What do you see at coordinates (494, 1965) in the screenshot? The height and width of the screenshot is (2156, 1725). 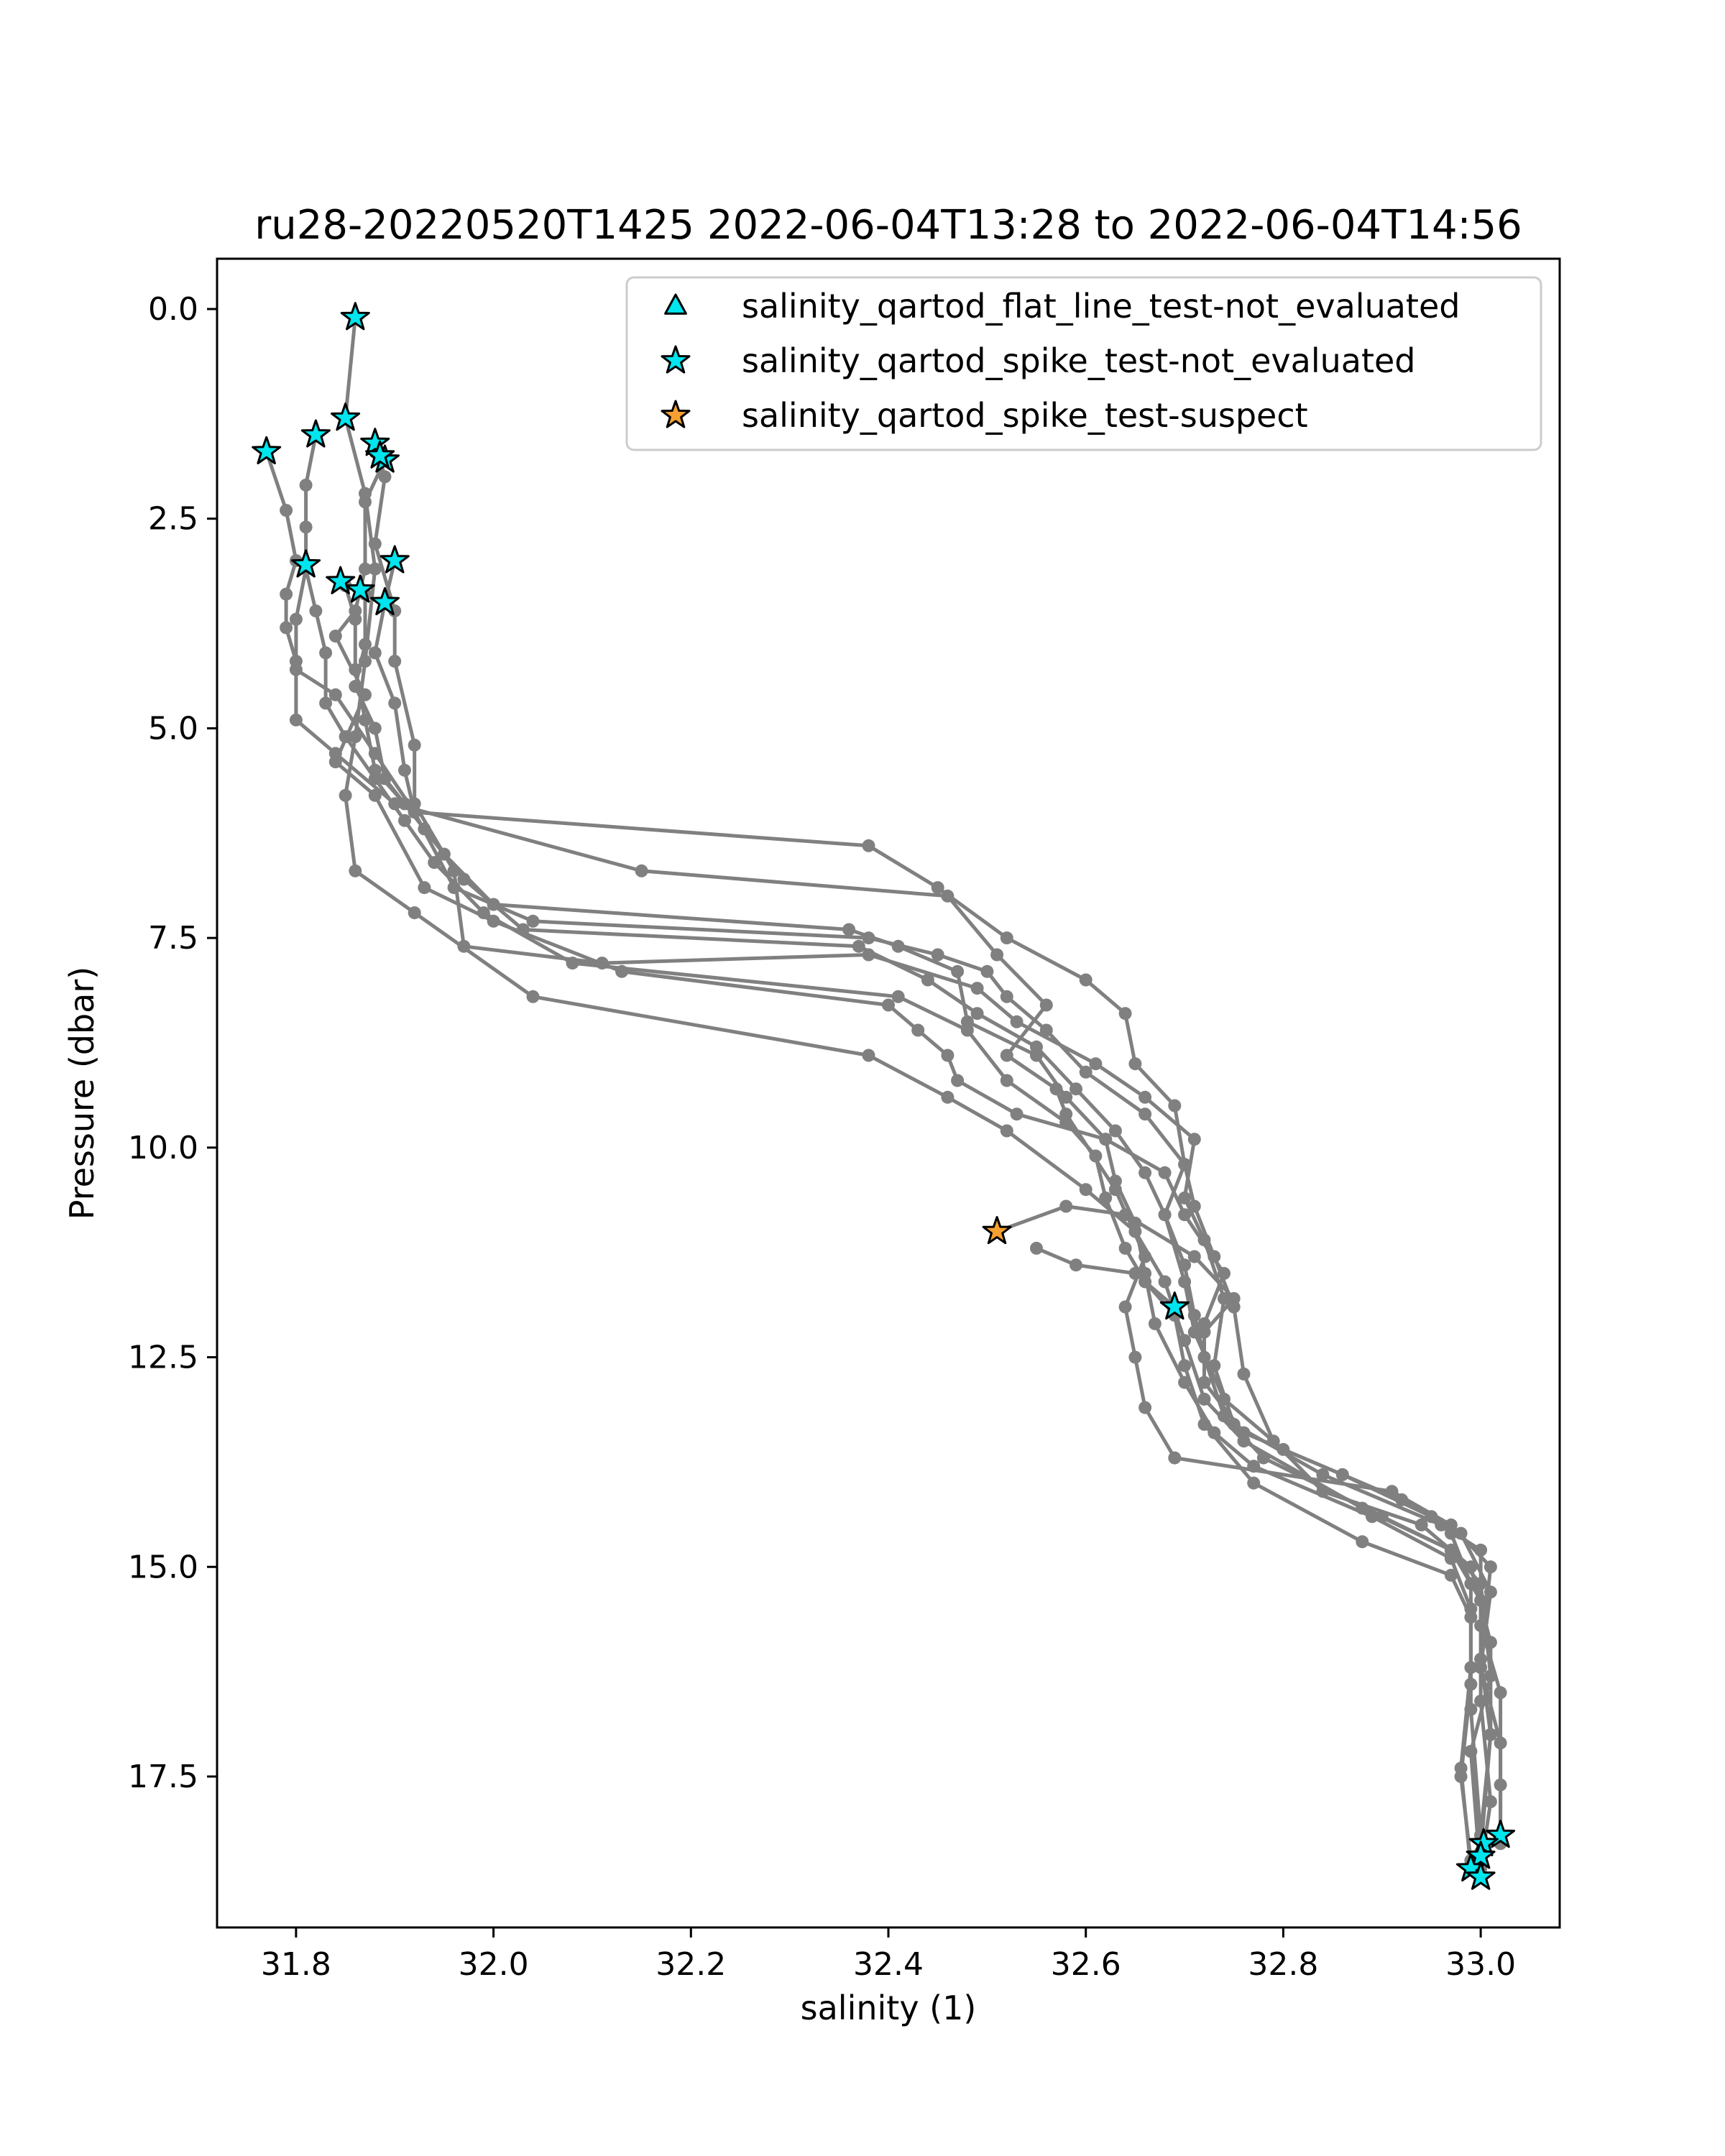 I see `x-tick-label: 32.0` at bounding box center [494, 1965].